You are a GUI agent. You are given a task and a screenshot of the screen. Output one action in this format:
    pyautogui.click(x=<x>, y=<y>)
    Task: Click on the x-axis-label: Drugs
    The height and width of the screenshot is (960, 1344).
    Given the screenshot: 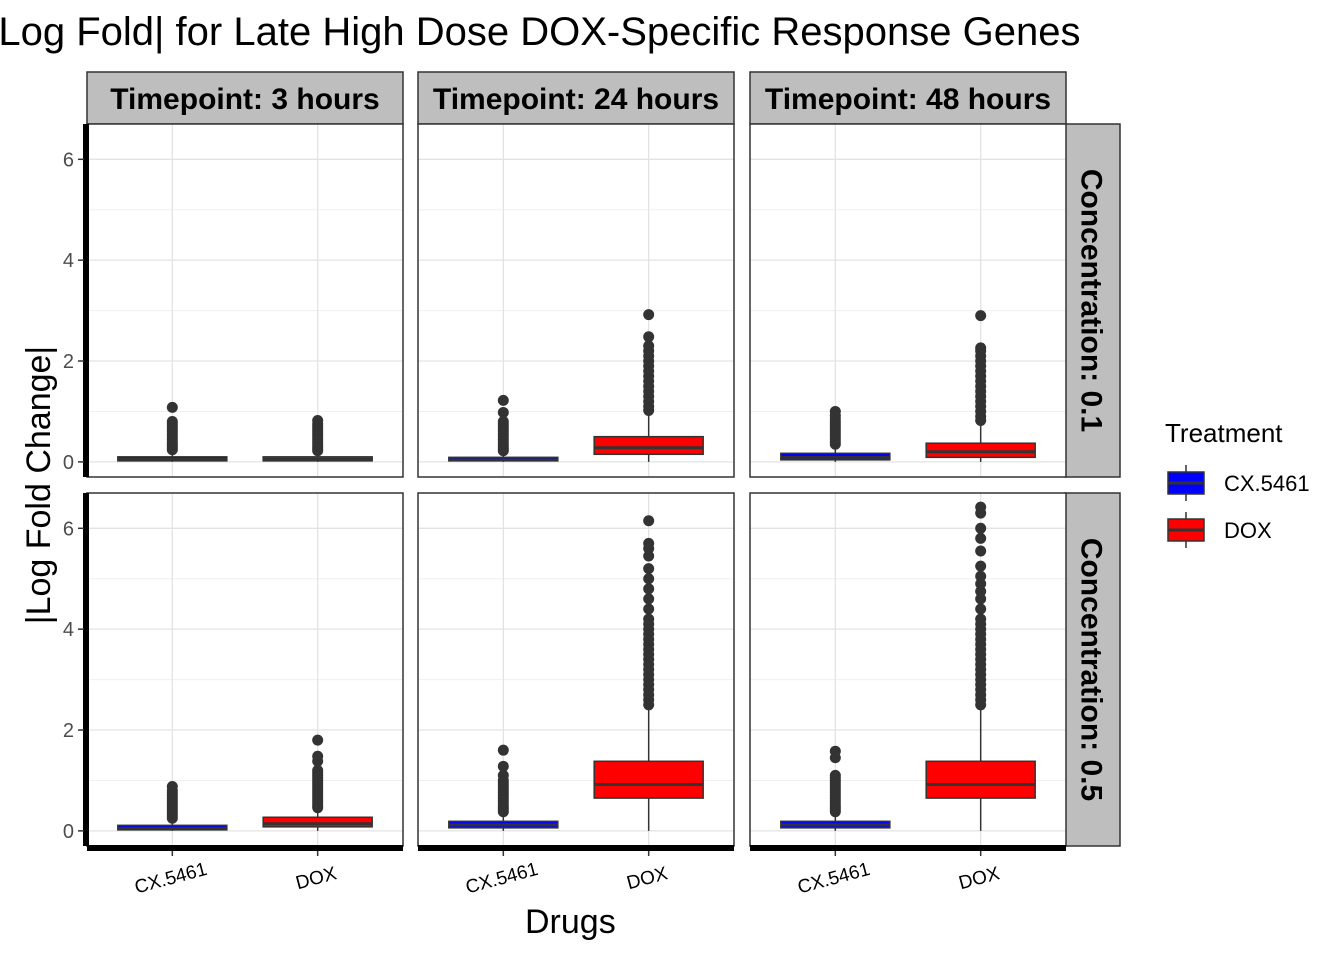 What is the action you would take?
    pyautogui.click(x=570, y=922)
    